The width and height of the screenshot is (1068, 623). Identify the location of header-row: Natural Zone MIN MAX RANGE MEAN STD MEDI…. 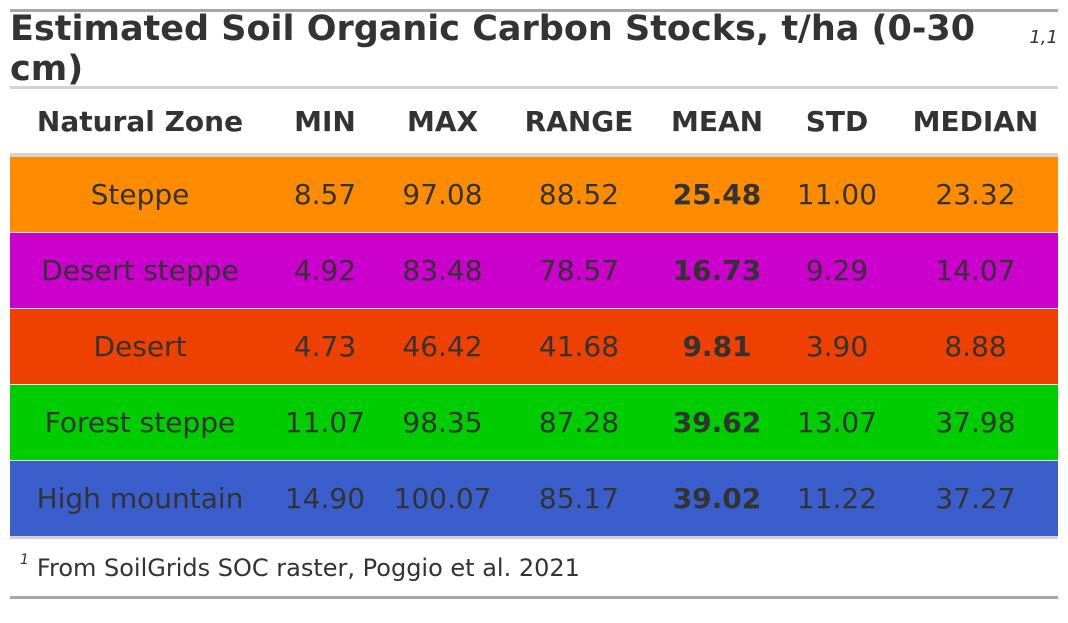
(534, 123).